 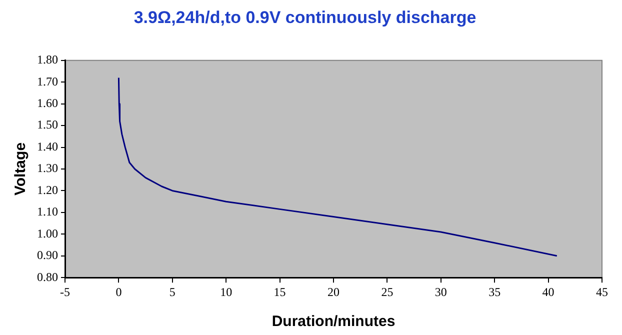 What do you see at coordinates (47, 189) in the screenshot?
I see `y-tick-label: 1.20` at bounding box center [47, 189].